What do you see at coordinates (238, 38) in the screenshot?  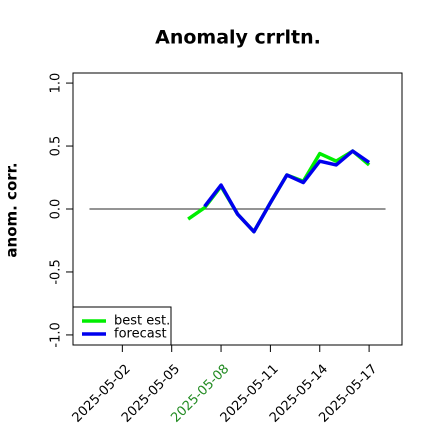 I see `chart-title: Anomaly crrltn.` at bounding box center [238, 38].